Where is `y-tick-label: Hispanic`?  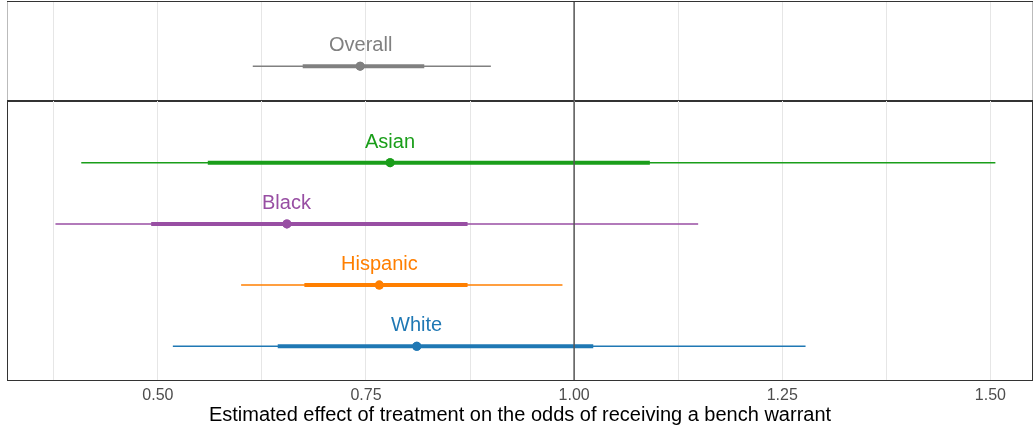 y-tick-label: Hispanic is located at coordinates (379, 263).